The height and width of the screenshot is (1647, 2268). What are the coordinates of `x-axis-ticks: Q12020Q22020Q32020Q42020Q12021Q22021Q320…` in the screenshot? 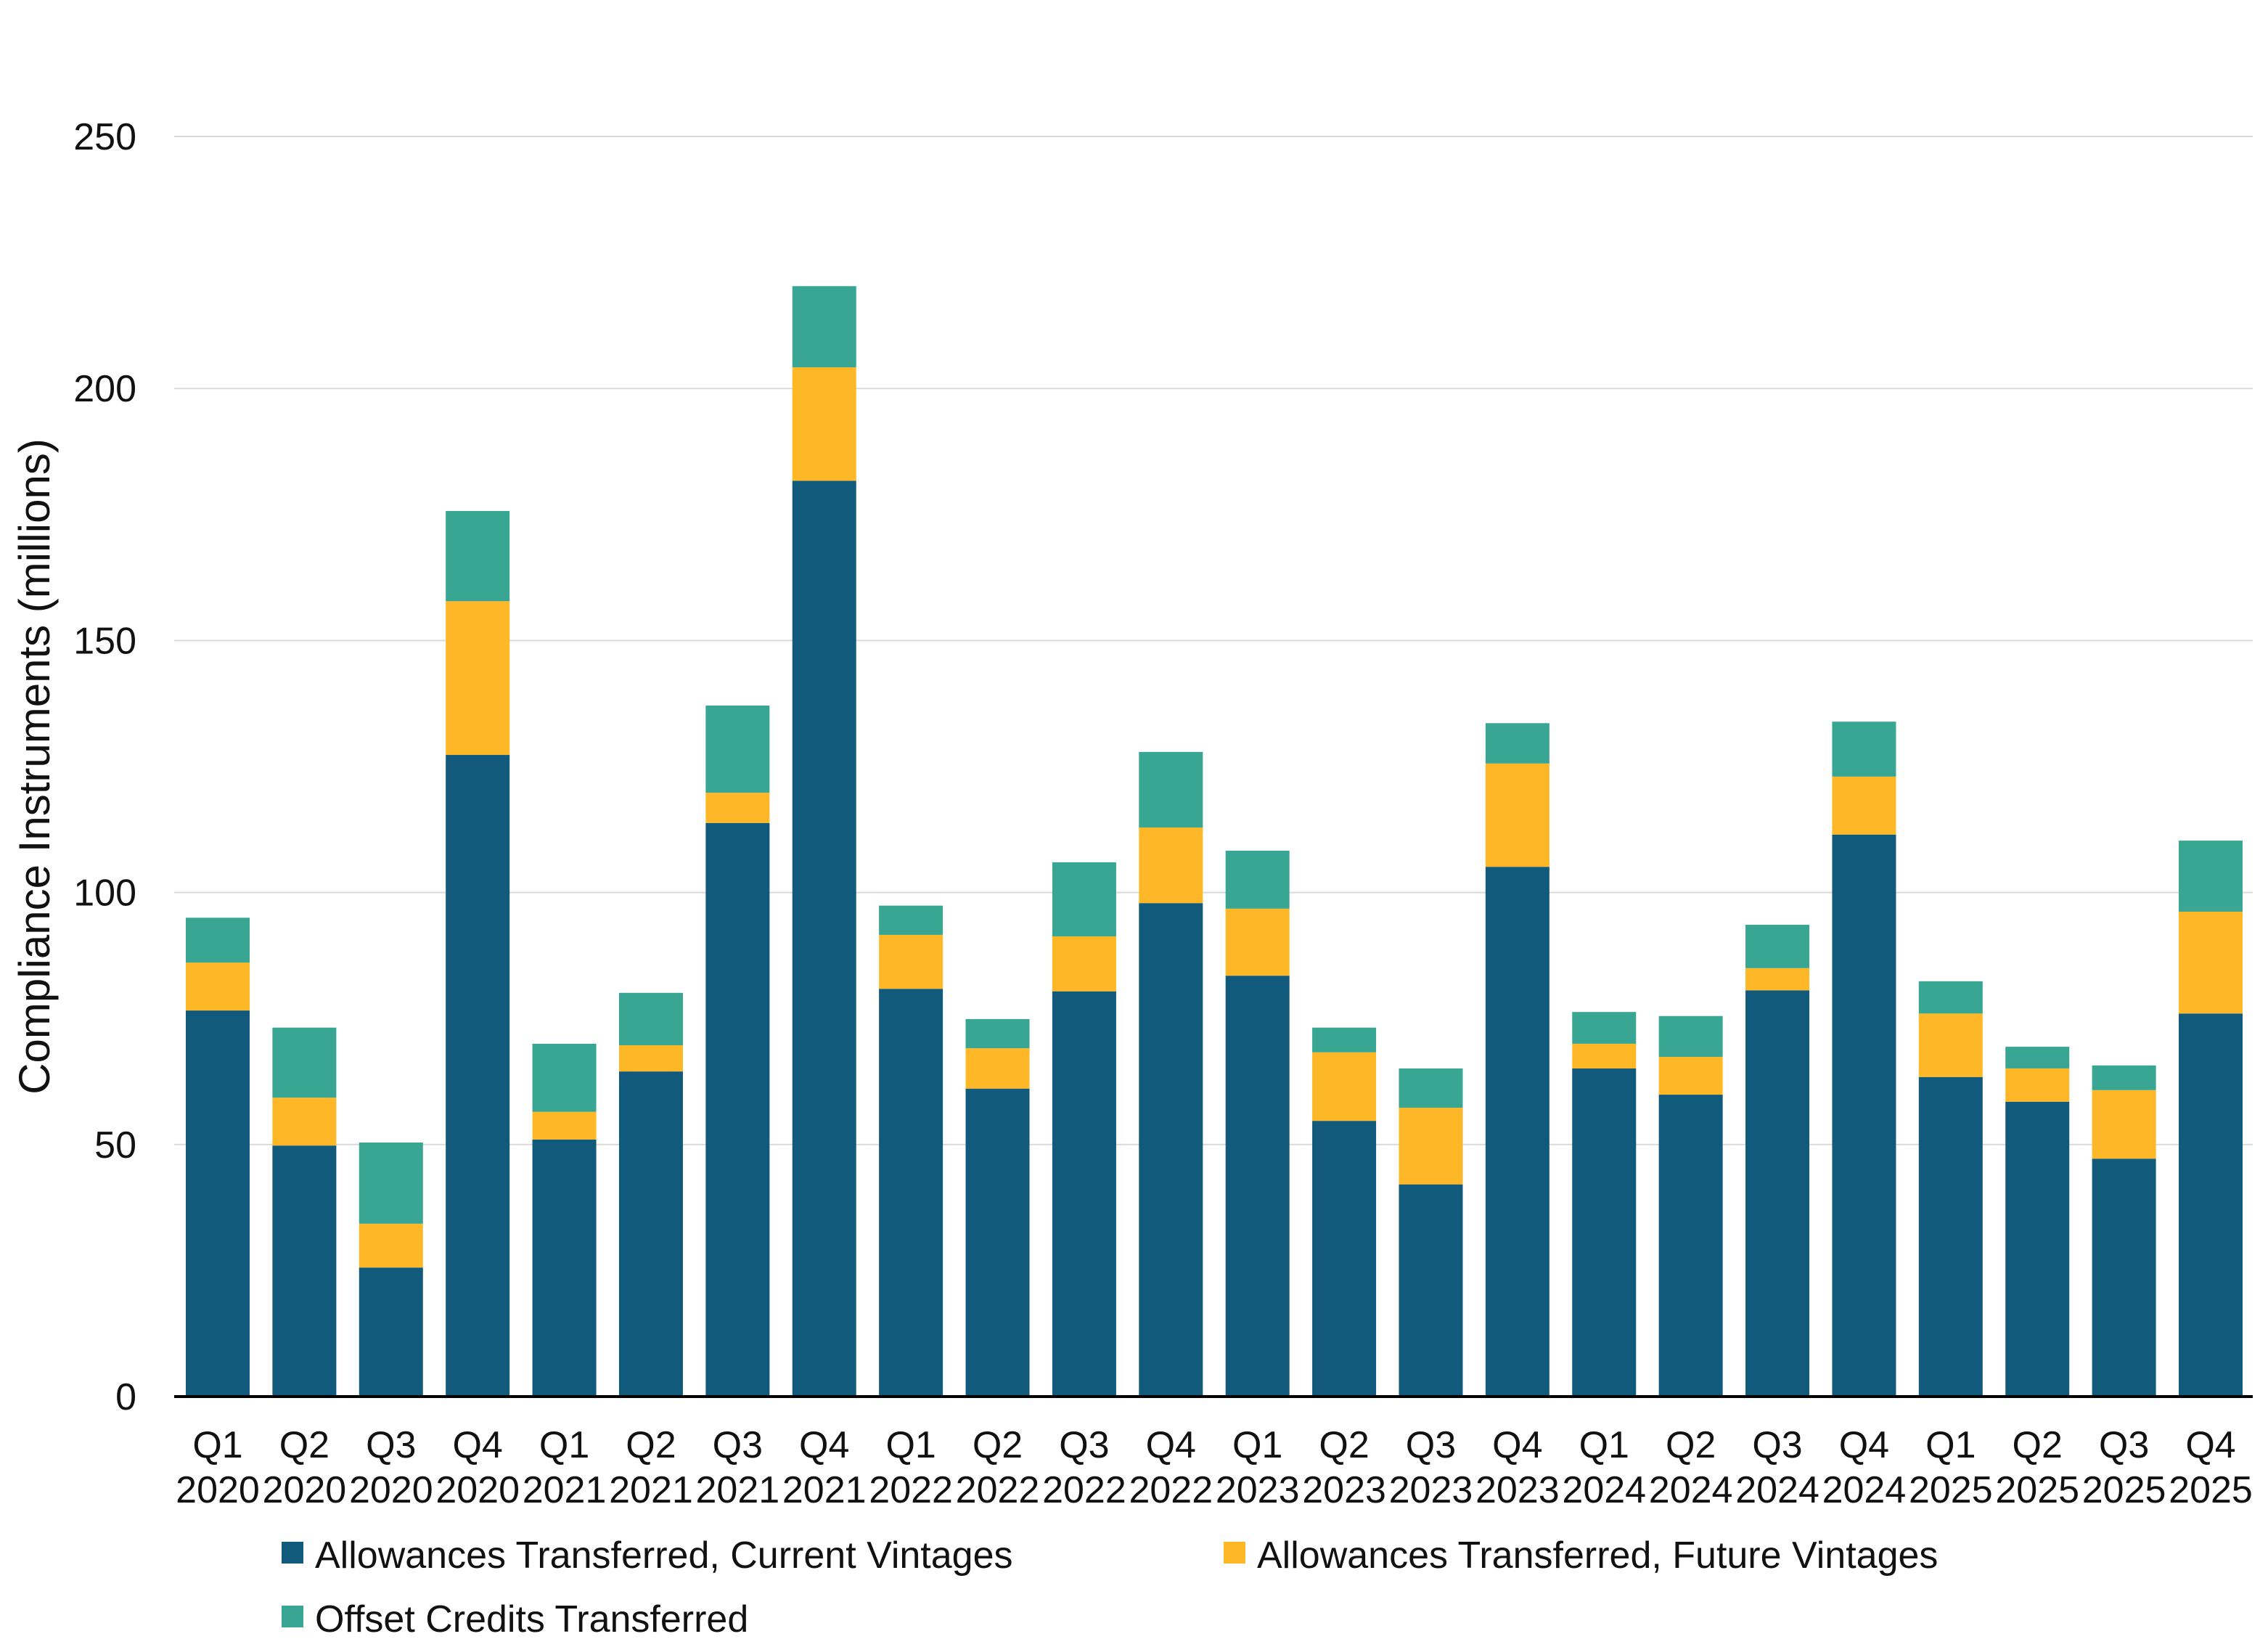 It's located at (1214, 1467).